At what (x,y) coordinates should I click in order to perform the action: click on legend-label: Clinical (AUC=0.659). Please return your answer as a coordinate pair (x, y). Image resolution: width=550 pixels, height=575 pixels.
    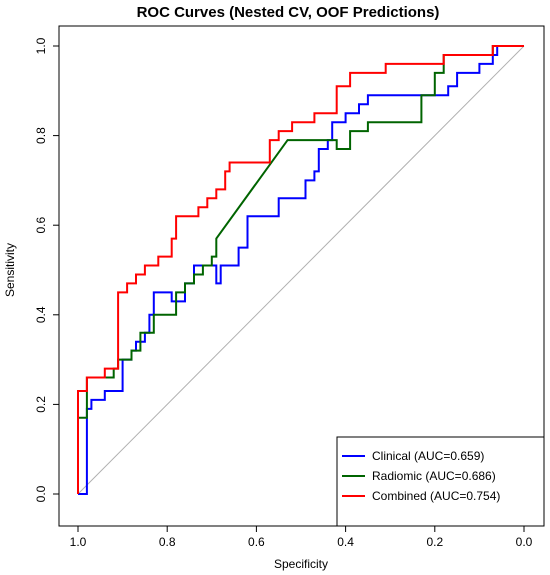
    Looking at the image, I should click on (428, 456).